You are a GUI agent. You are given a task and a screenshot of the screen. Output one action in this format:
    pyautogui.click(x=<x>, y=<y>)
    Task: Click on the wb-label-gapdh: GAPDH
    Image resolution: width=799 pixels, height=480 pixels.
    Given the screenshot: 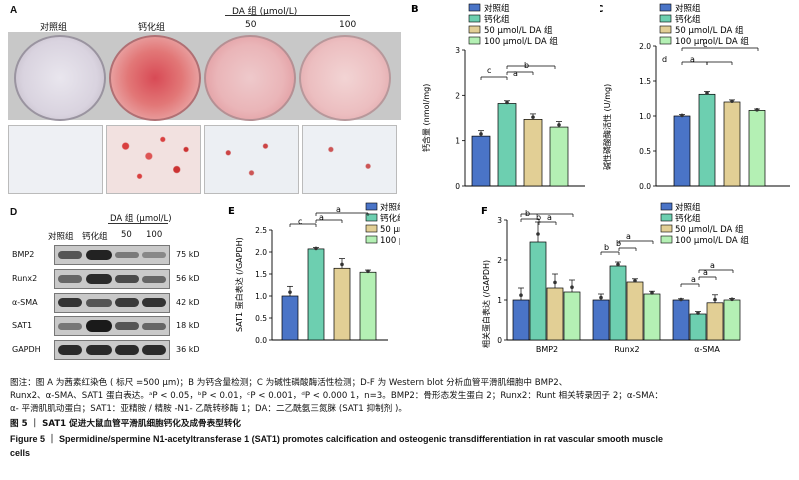 What is the action you would take?
    pyautogui.click(x=26, y=349)
    